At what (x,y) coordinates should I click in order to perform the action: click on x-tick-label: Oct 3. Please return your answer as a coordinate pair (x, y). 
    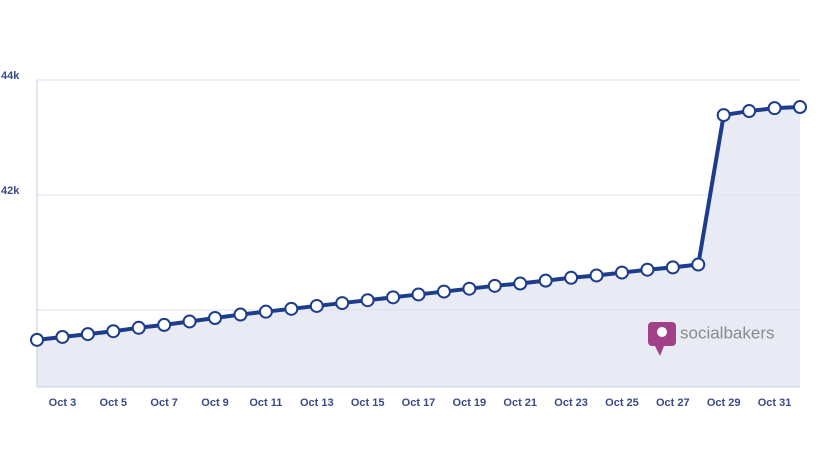
    Looking at the image, I should click on (63, 403).